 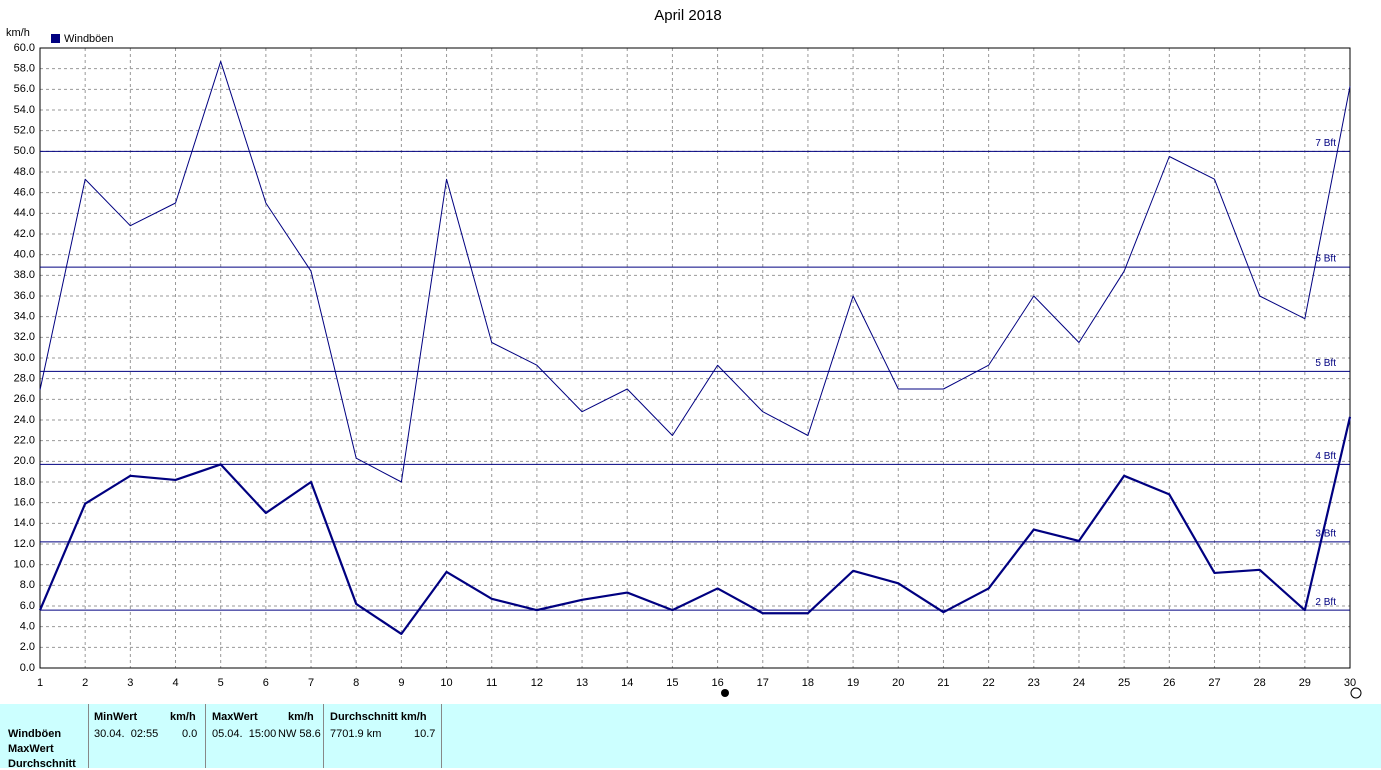 What do you see at coordinates (1034, 683) in the screenshot?
I see `x-tick-label: 23` at bounding box center [1034, 683].